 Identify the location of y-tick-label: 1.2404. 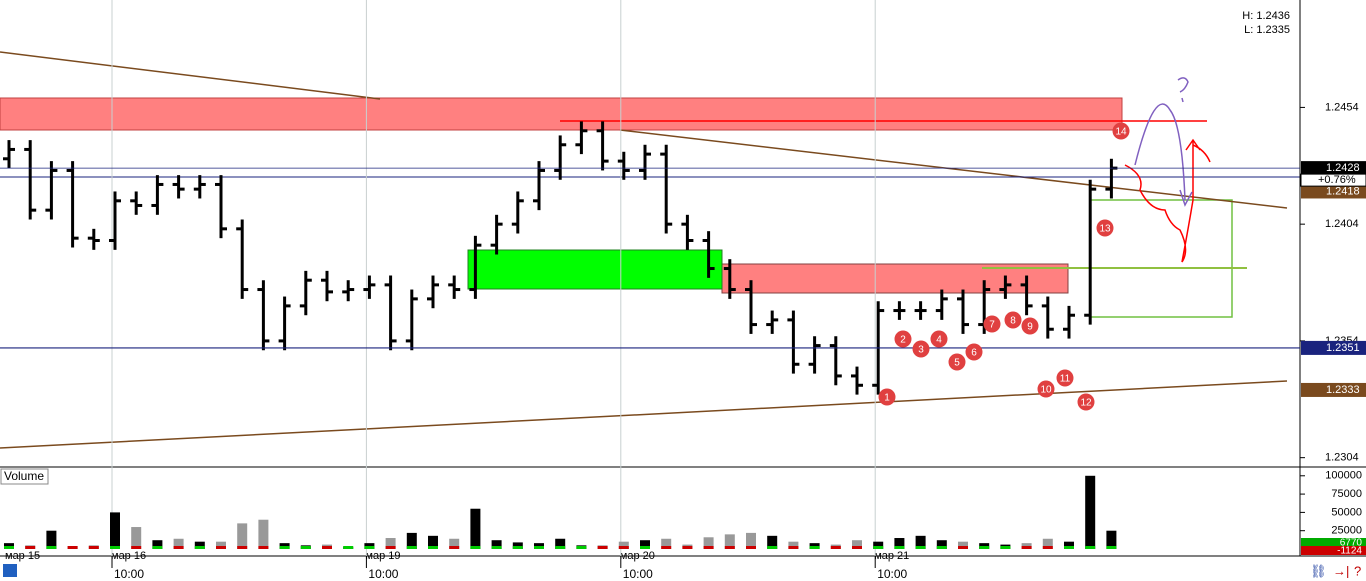
(1342, 224).